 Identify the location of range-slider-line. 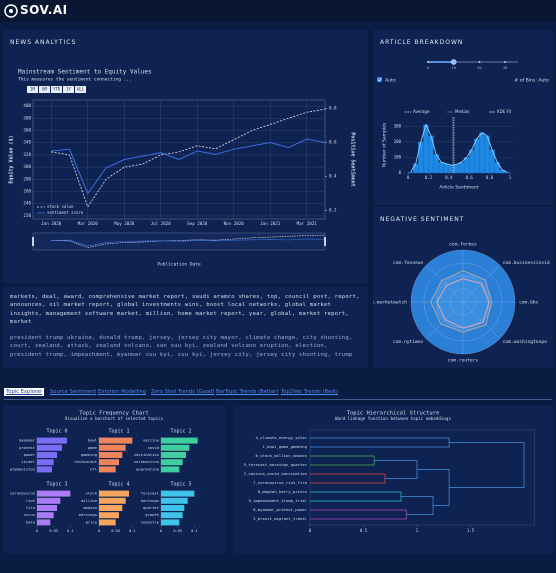
(188, 241).